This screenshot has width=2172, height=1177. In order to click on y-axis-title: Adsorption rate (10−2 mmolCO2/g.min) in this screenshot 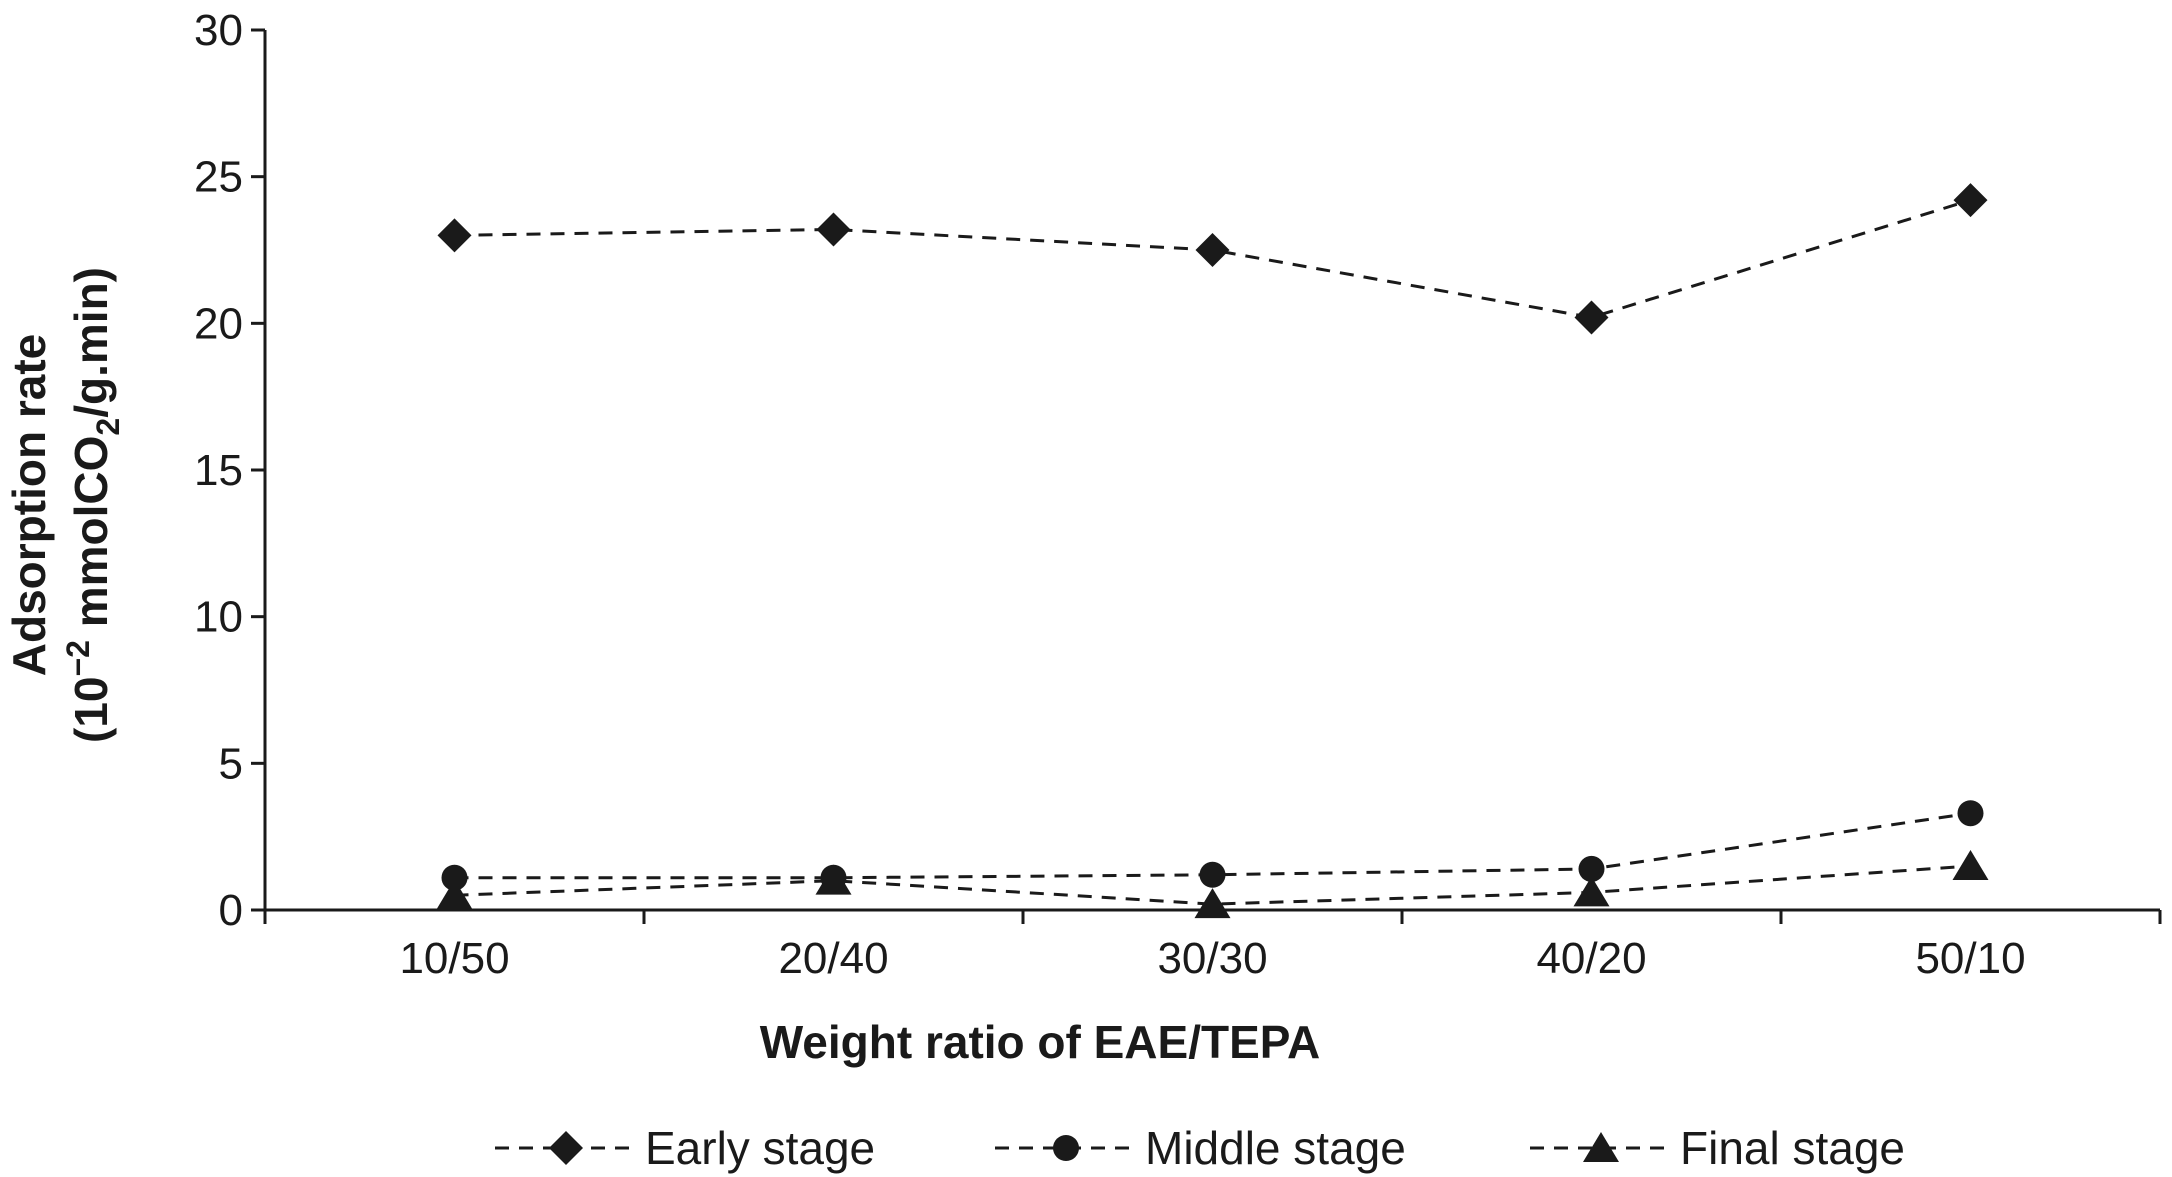, I will do `click(64, 505)`.